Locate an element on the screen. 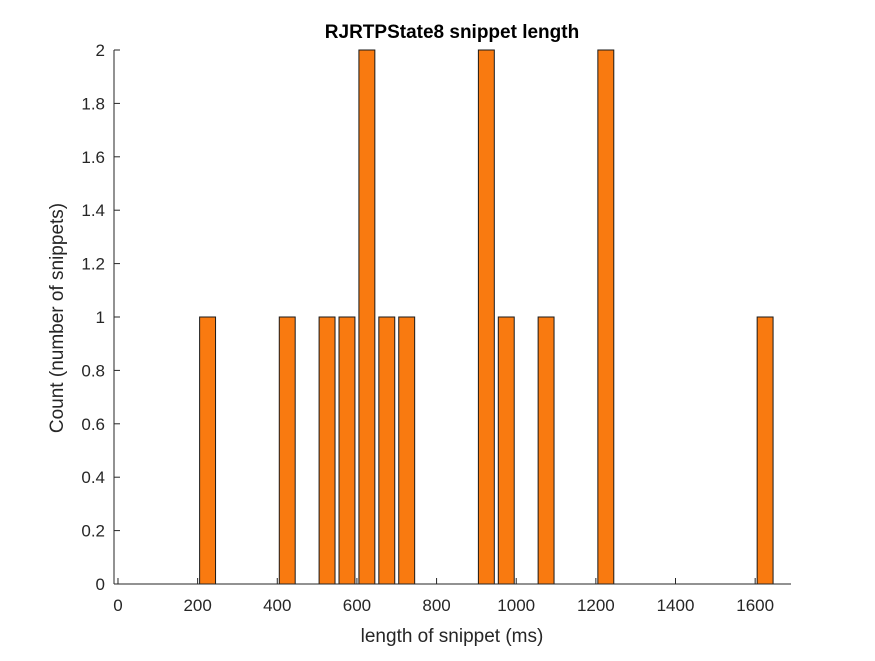 The height and width of the screenshot is (661, 875). y-tick-label: 0.2 is located at coordinates (93, 531).